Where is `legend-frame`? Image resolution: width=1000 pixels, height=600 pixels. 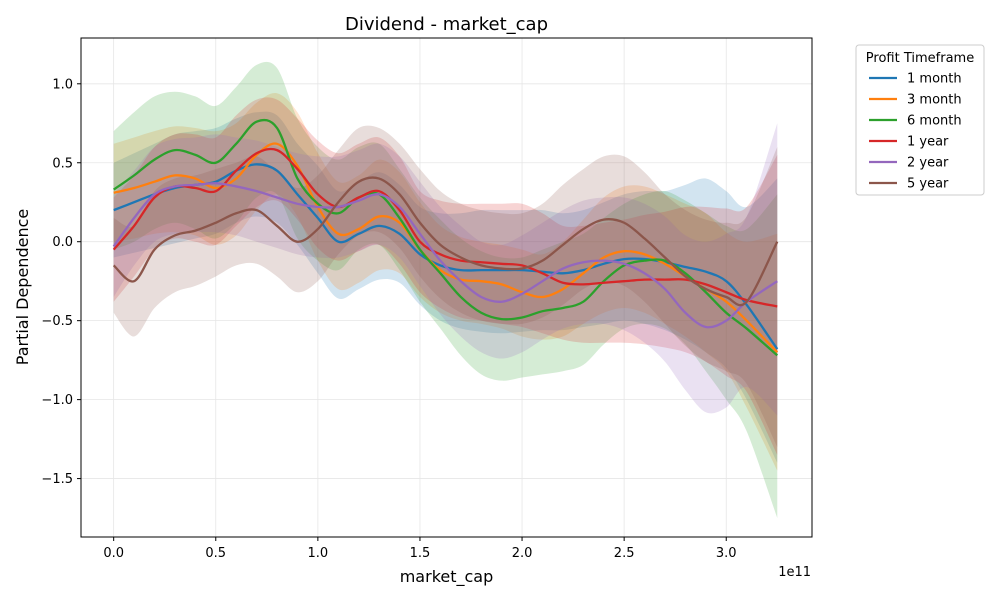
legend-frame is located at coordinates (920, 120).